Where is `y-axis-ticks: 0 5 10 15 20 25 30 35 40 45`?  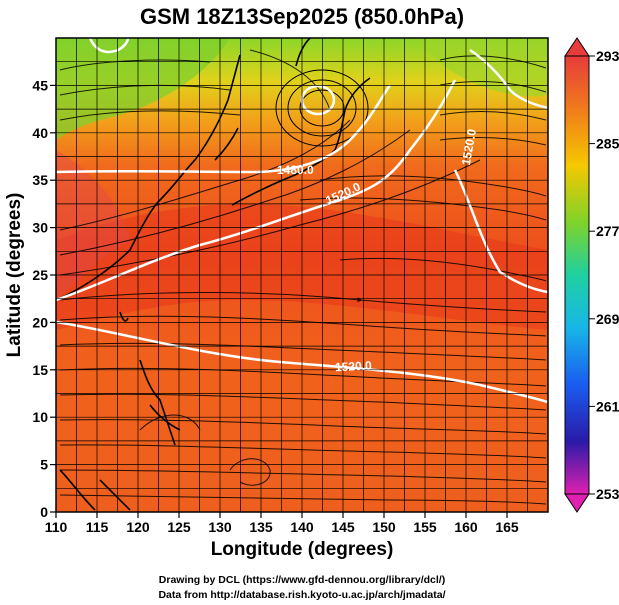 y-axis-ticks: 0 5 10 15 20 25 30 35 40 45 is located at coordinates (44, 298).